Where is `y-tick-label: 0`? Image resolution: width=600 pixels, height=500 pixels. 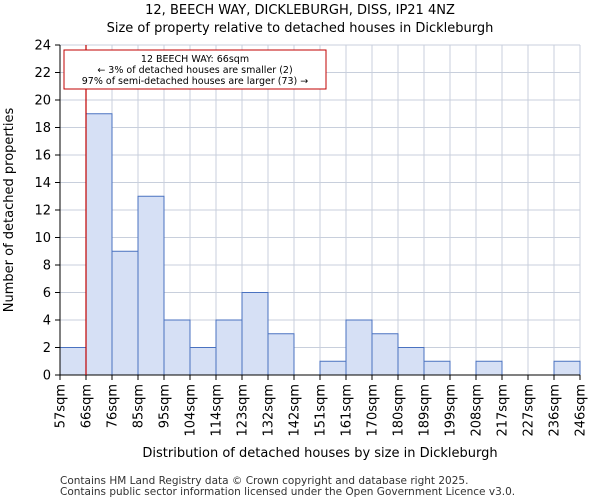 y-tick-label: 0 is located at coordinates (47, 376).